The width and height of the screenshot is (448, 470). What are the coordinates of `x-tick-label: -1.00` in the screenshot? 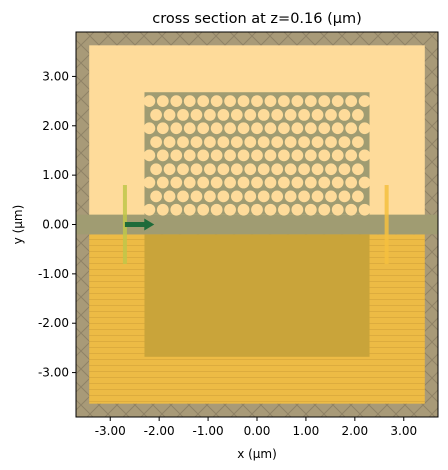 It's located at (208, 431).